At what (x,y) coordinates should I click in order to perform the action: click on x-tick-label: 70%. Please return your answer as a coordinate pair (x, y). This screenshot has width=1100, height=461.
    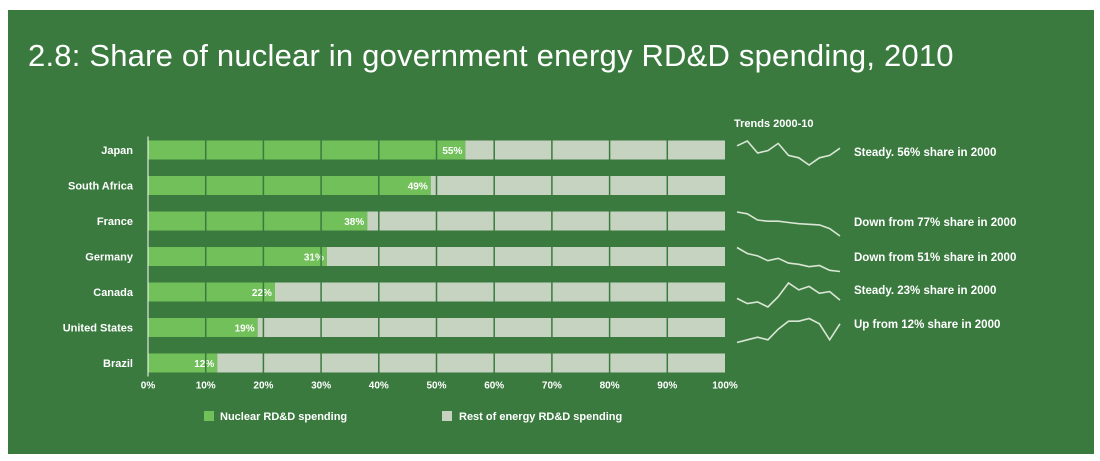
    Looking at the image, I should click on (552, 386).